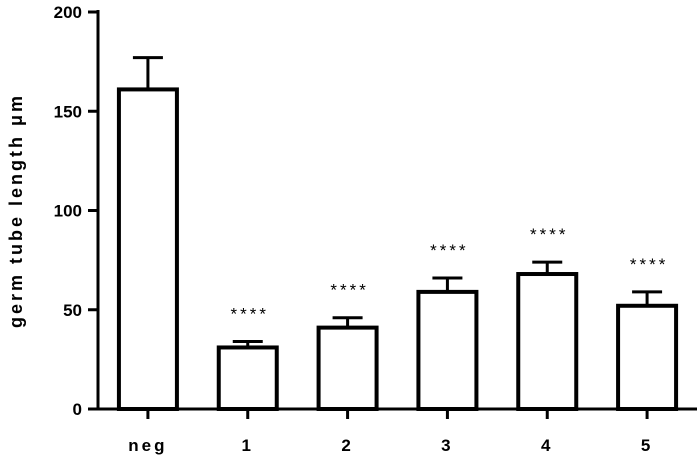 Image resolution: width=700 pixels, height=463 pixels. I want to click on x-axis-tick-labels: neg 1 2 3 4 5, so click(390, 432).